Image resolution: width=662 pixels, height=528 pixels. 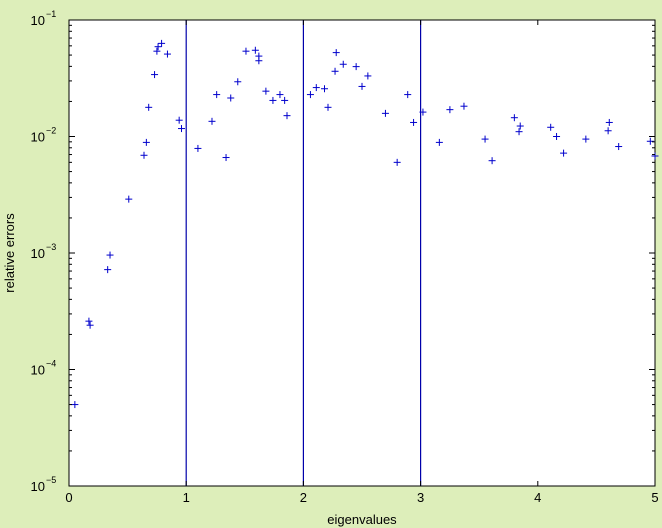 What do you see at coordinates (51, 364) in the screenshot?
I see `y-tick-exponent: −4` at bounding box center [51, 364].